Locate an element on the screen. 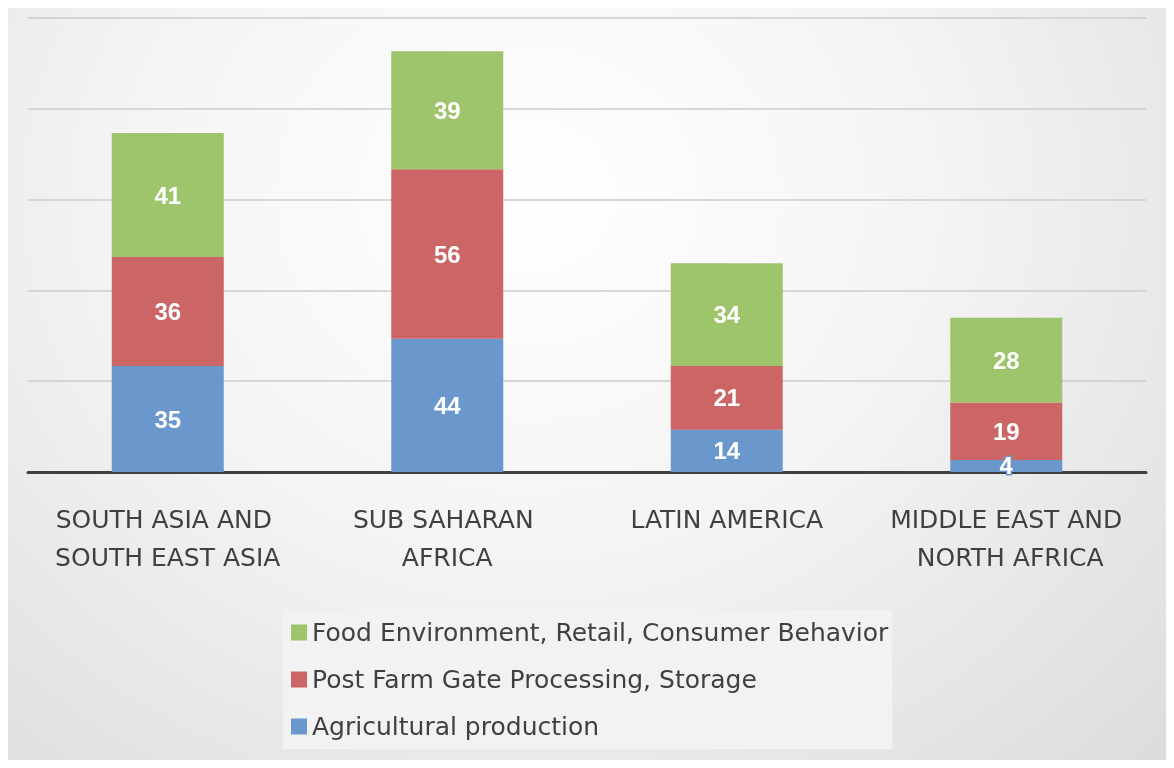 The image size is (1174, 768). x-tick-label: MIDDLE EAST AND NORTH AFRICA is located at coordinates (1006, 538).